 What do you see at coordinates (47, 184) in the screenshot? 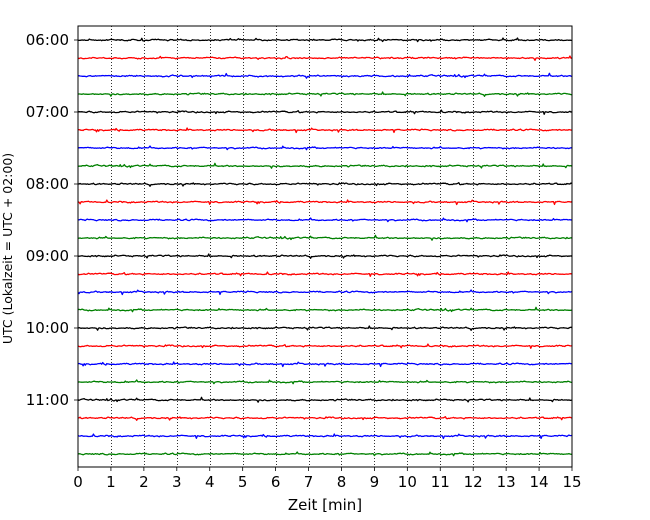
I see `y-tick-label: 08:00` at bounding box center [47, 184].